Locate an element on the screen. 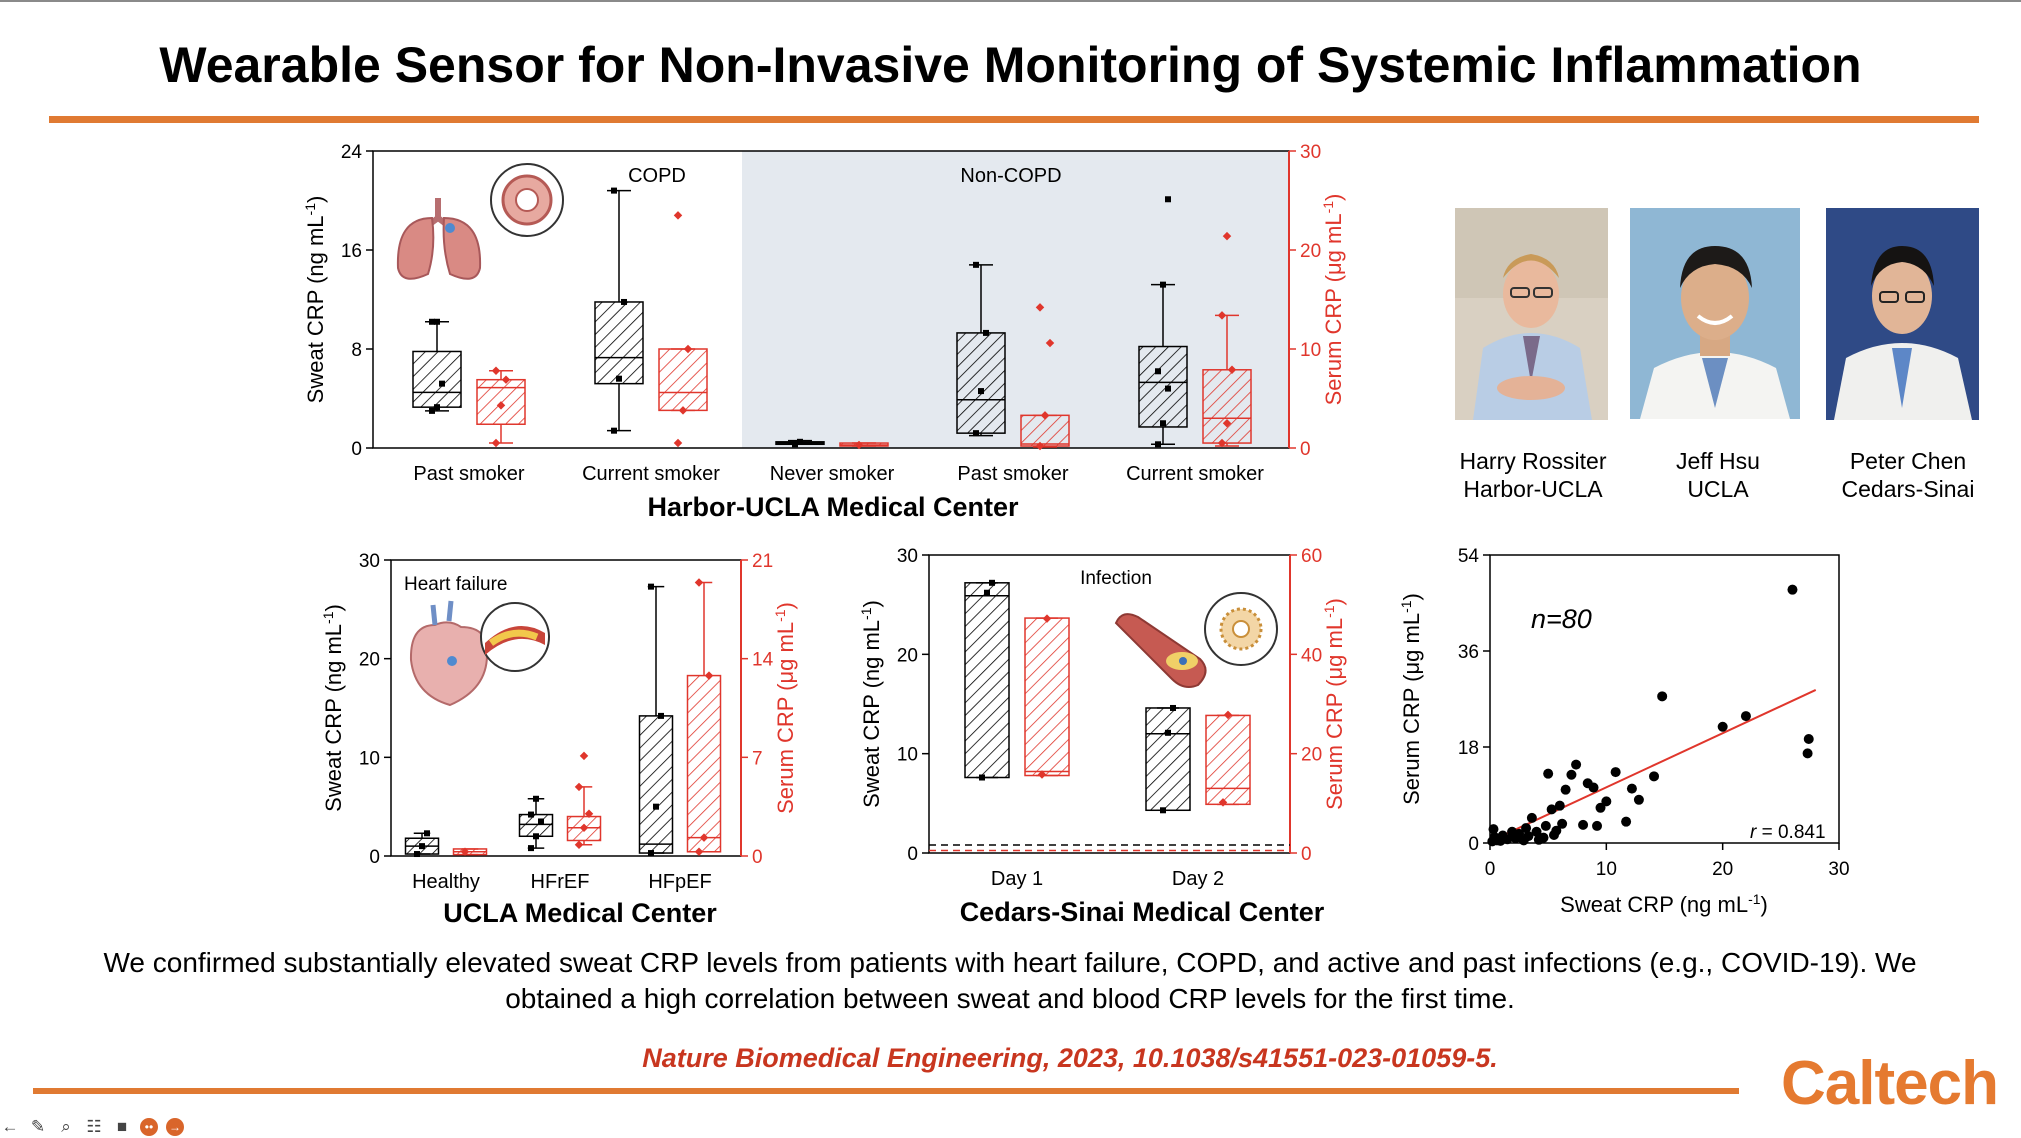  person-harry-rossiter: Harry Rossiter Harbor-UCLA is located at coordinates (1533, 475).